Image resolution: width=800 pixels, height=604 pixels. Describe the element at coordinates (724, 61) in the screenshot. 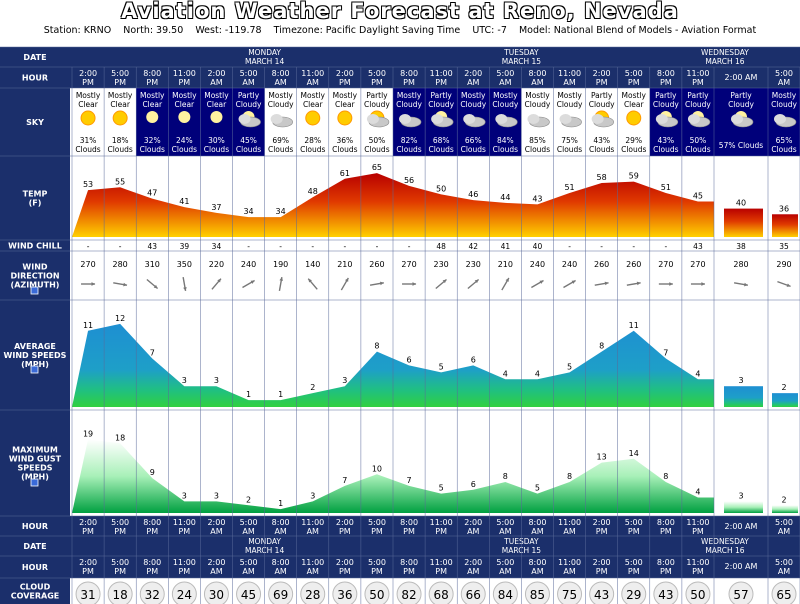

I see `date-sub-label: MARCH 16` at that location.